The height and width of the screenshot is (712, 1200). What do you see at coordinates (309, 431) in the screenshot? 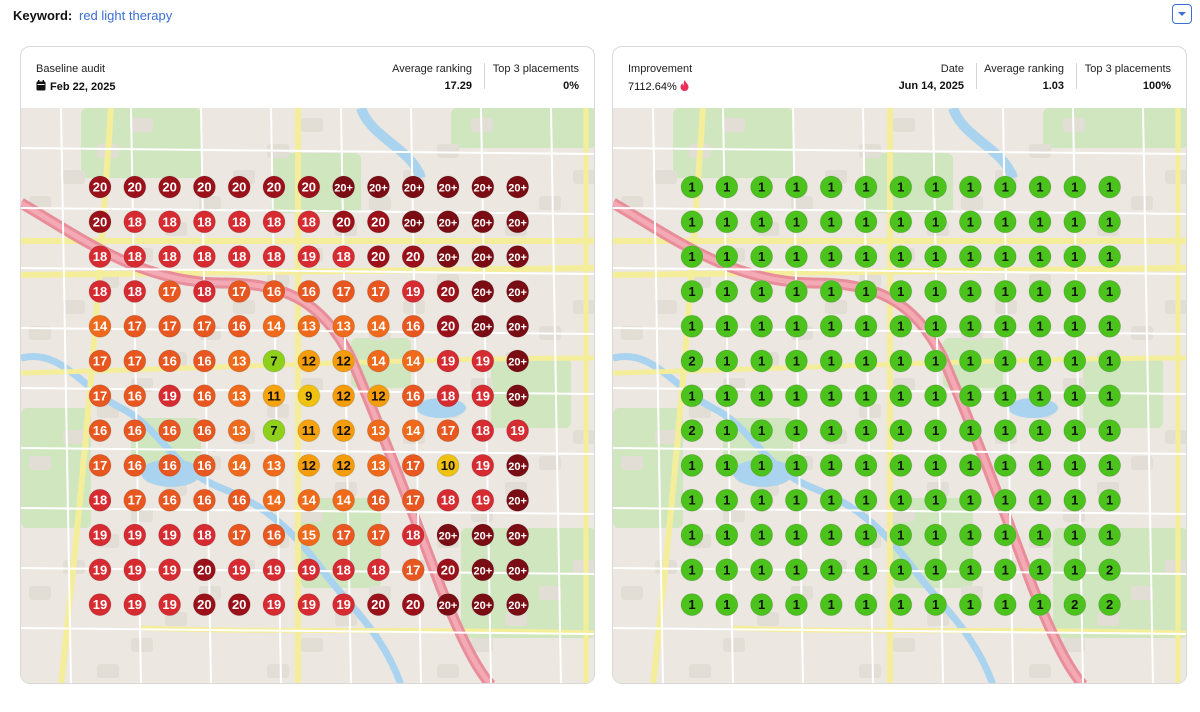
I see `rank-marker: 11` at bounding box center [309, 431].